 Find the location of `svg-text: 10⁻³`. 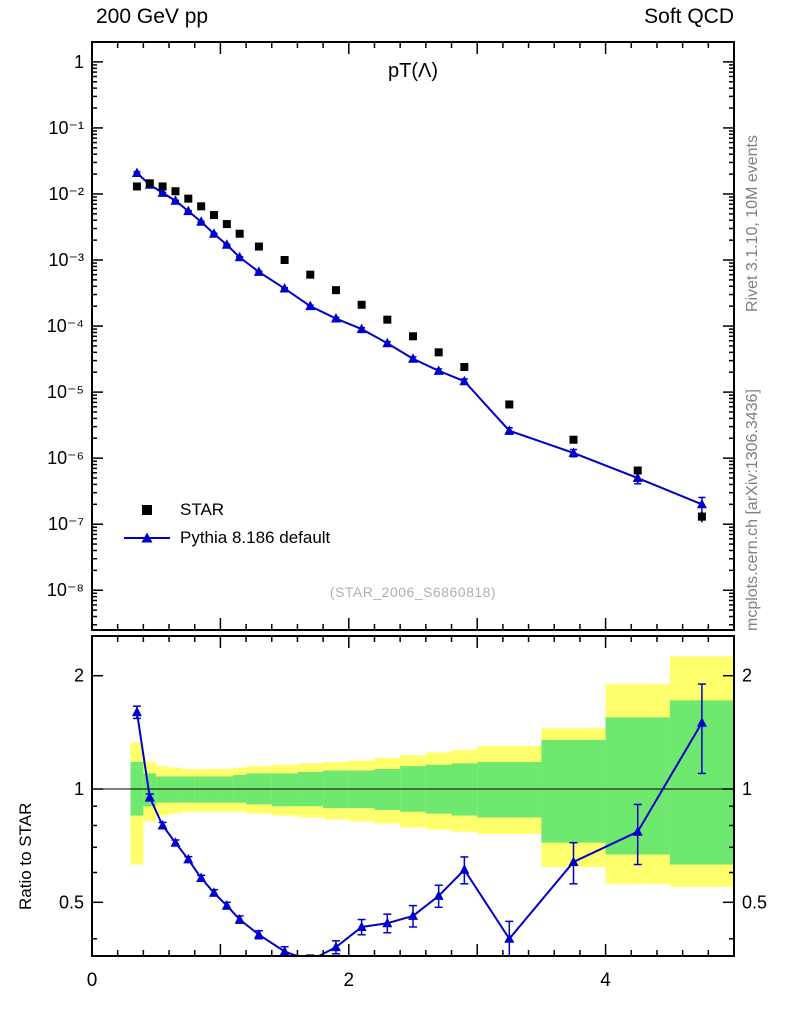

svg-text: 10⁻³ is located at coordinates (66, 260).